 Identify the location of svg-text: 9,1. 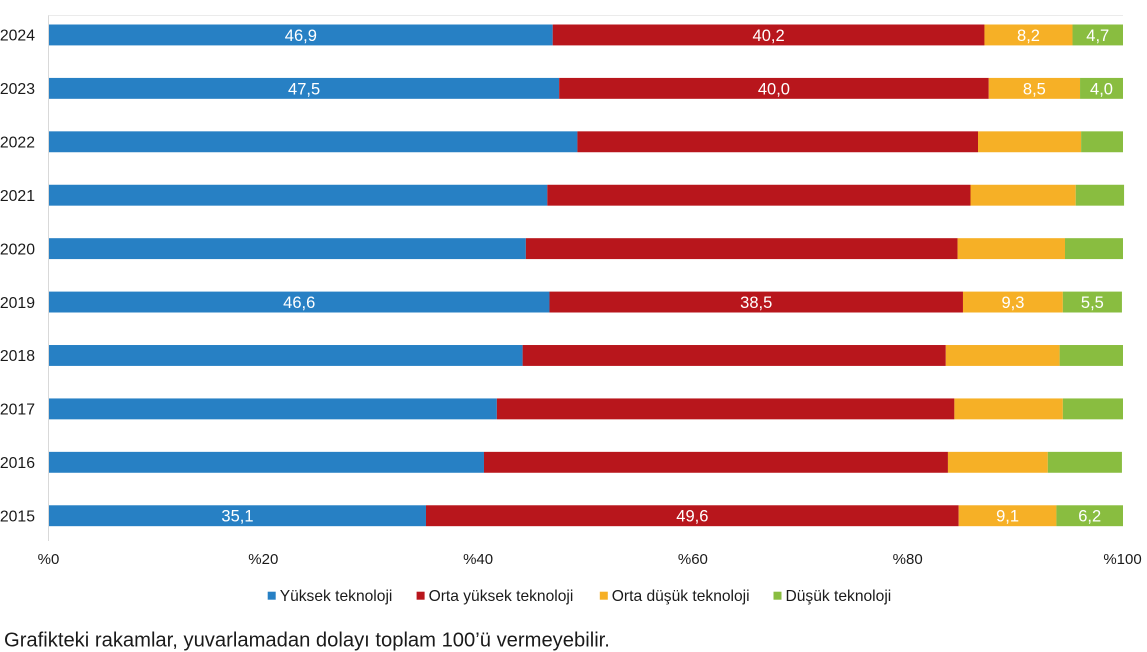
(1007, 517).